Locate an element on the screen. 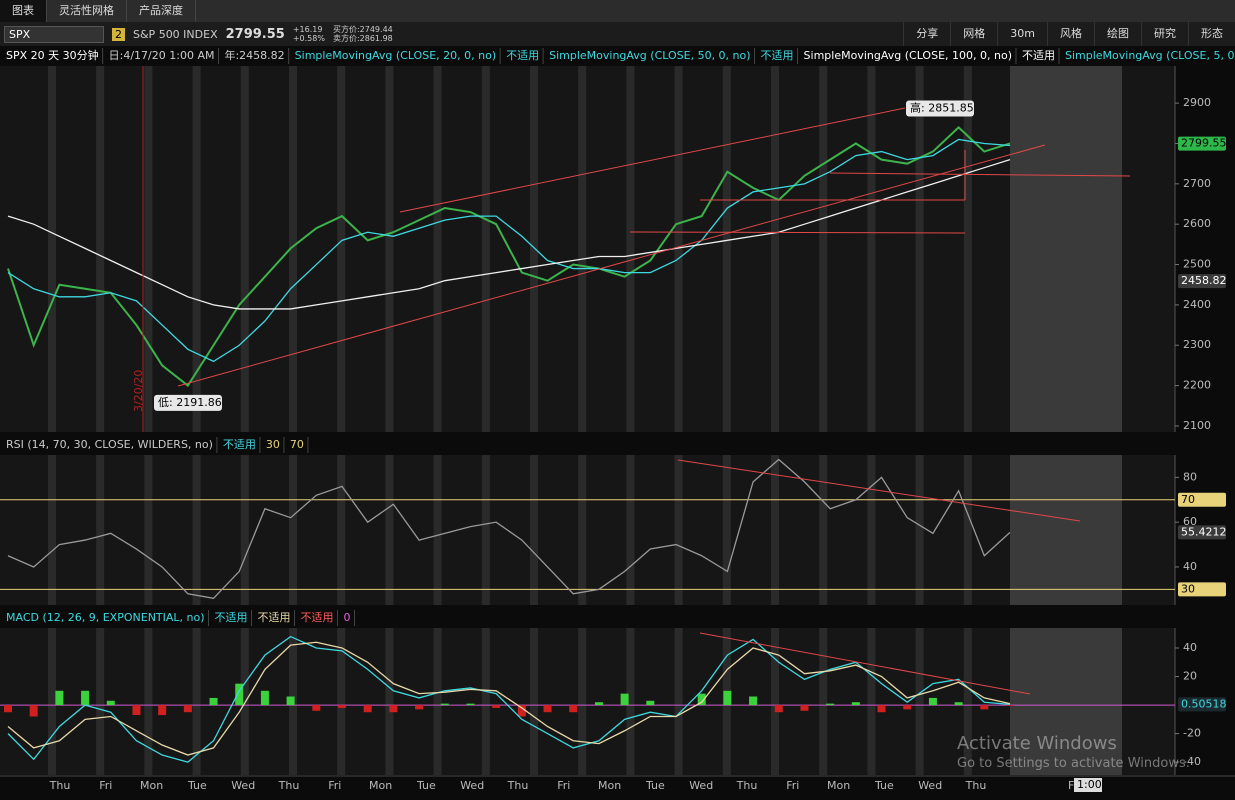 Image resolution: width=1235 pixels, height=800 pixels. toolbar-button: 绘图 is located at coordinates (1117, 34).